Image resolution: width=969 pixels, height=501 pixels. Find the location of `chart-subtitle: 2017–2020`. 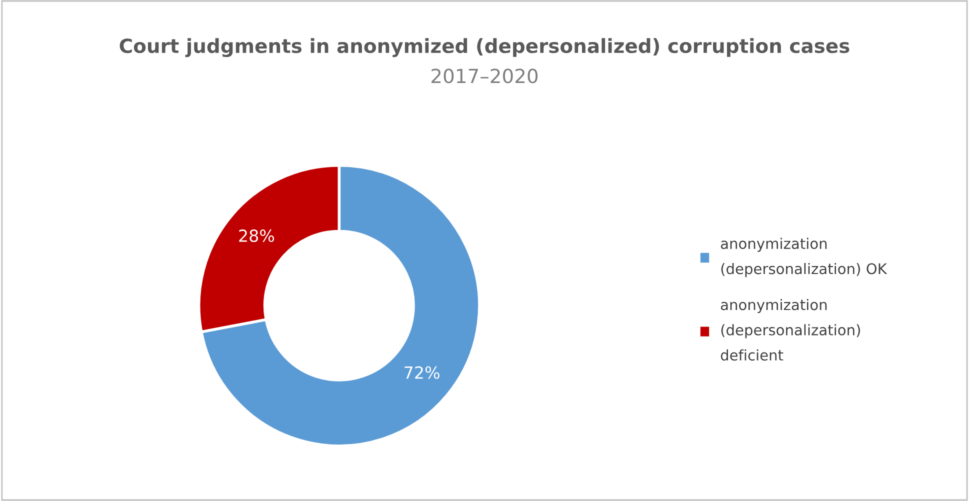

chart-subtitle: 2017–2020 is located at coordinates (485, 76).